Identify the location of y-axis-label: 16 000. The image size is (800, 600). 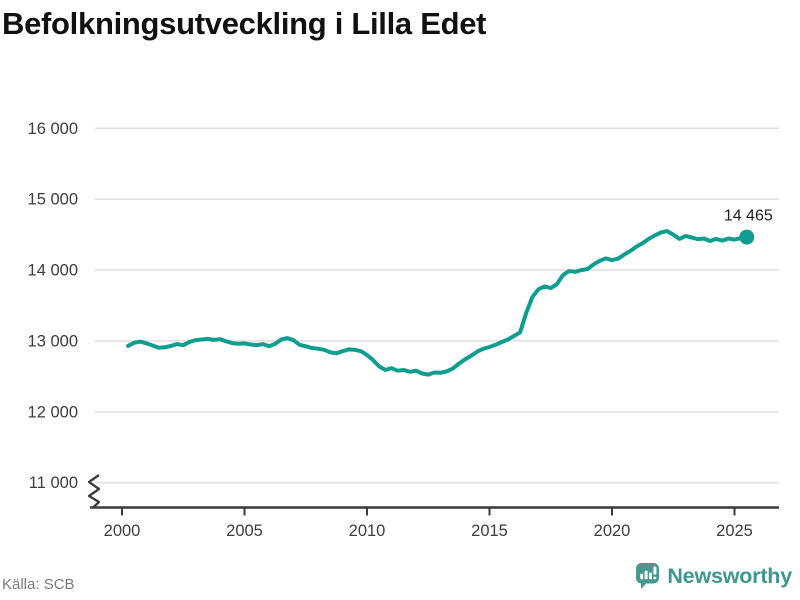
(53, 129).